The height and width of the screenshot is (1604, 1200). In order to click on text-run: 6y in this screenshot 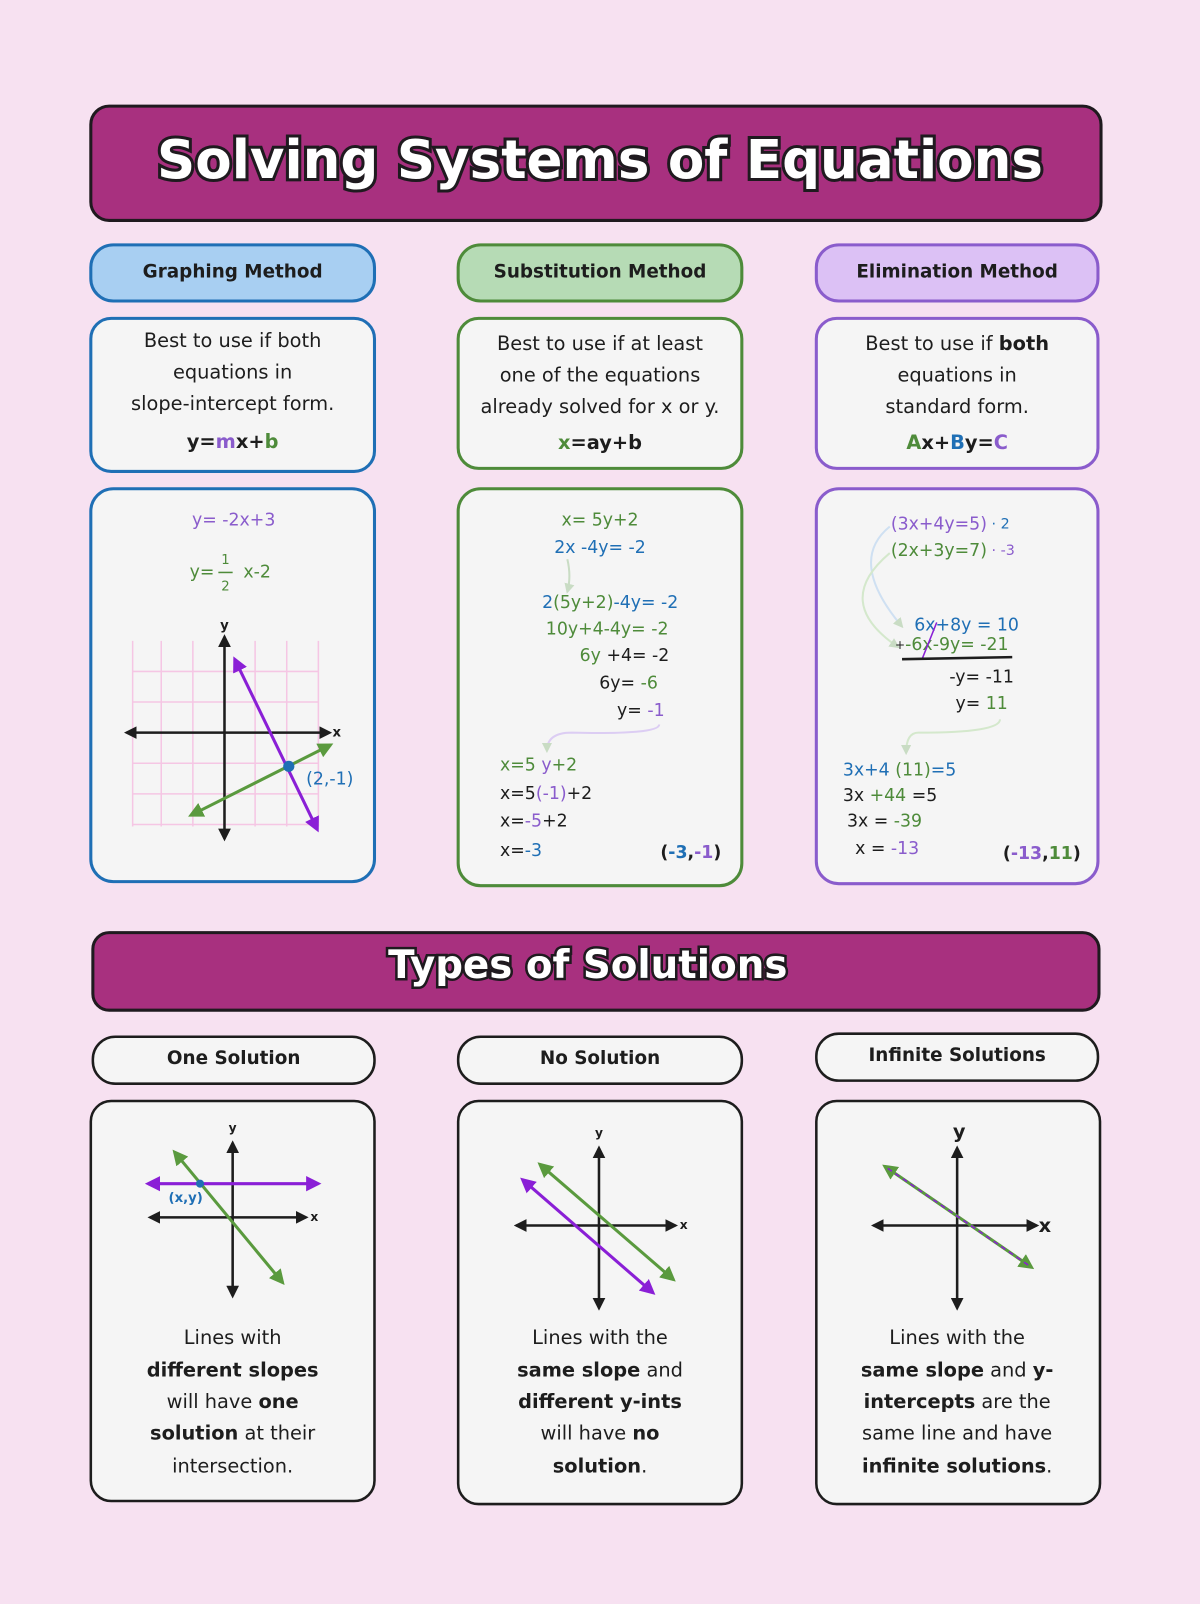, I will do `click(590, 656)`.